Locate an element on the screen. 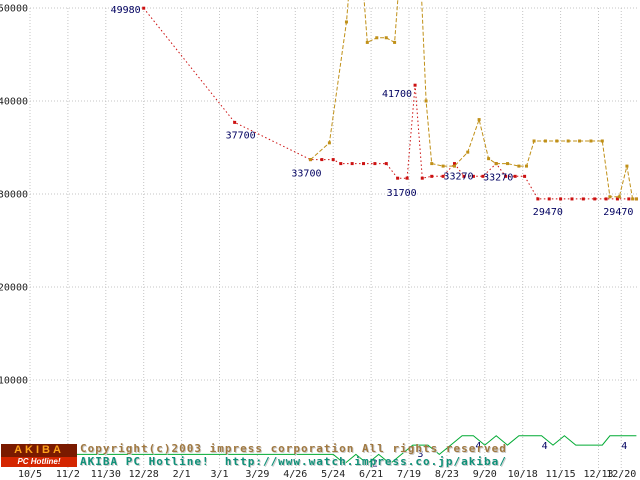 This screenshot has width=640, height=480. svg-text: 5/24 is located at coordinates (333, 474).